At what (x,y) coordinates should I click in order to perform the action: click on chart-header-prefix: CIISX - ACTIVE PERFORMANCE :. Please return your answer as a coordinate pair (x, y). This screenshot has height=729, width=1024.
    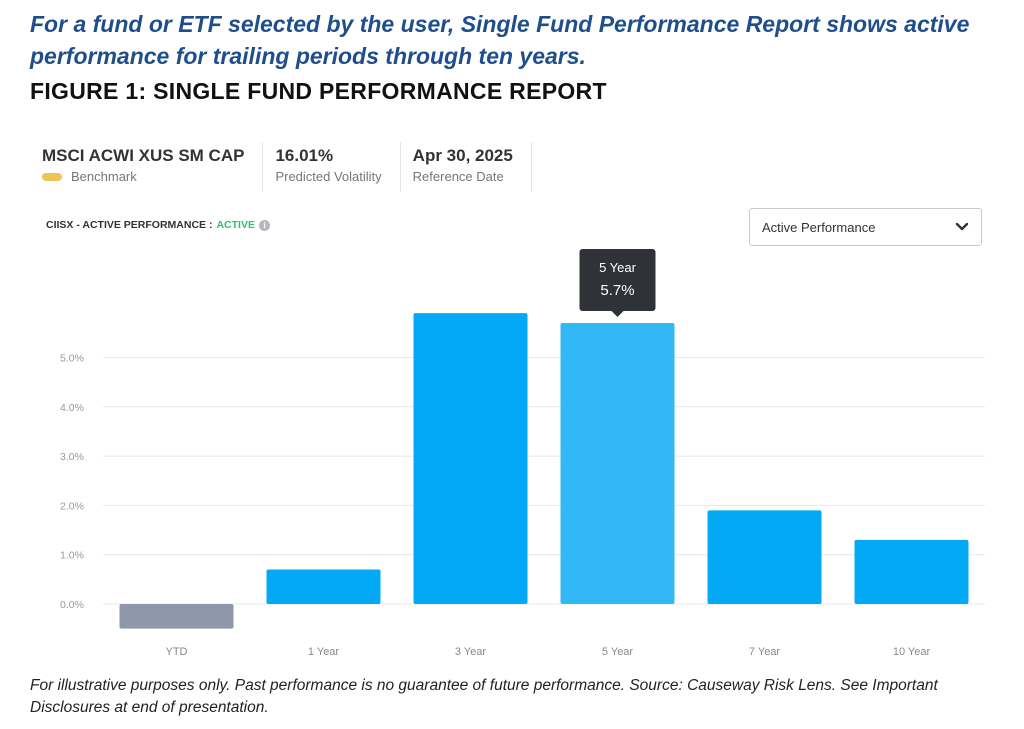
    Looking at the image, I should click on (129, 225).